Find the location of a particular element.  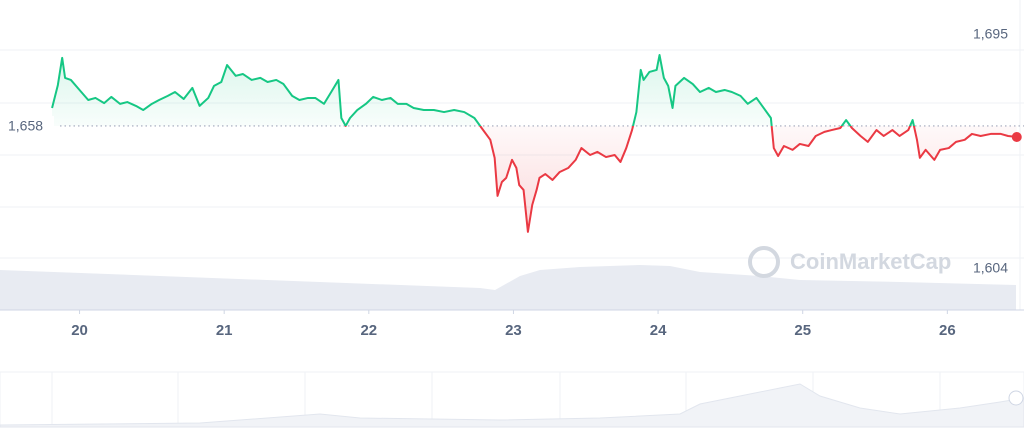

x-tick-label: 25 is located at coordinates (802, 330).